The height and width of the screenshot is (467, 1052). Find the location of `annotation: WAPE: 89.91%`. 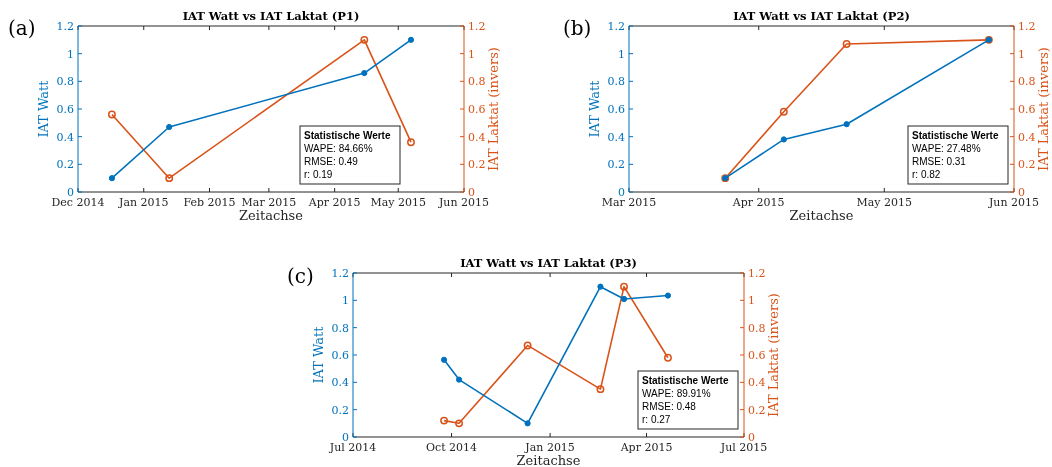

annotation: WAPE: 89.91% is located at coordinates (676, 393).